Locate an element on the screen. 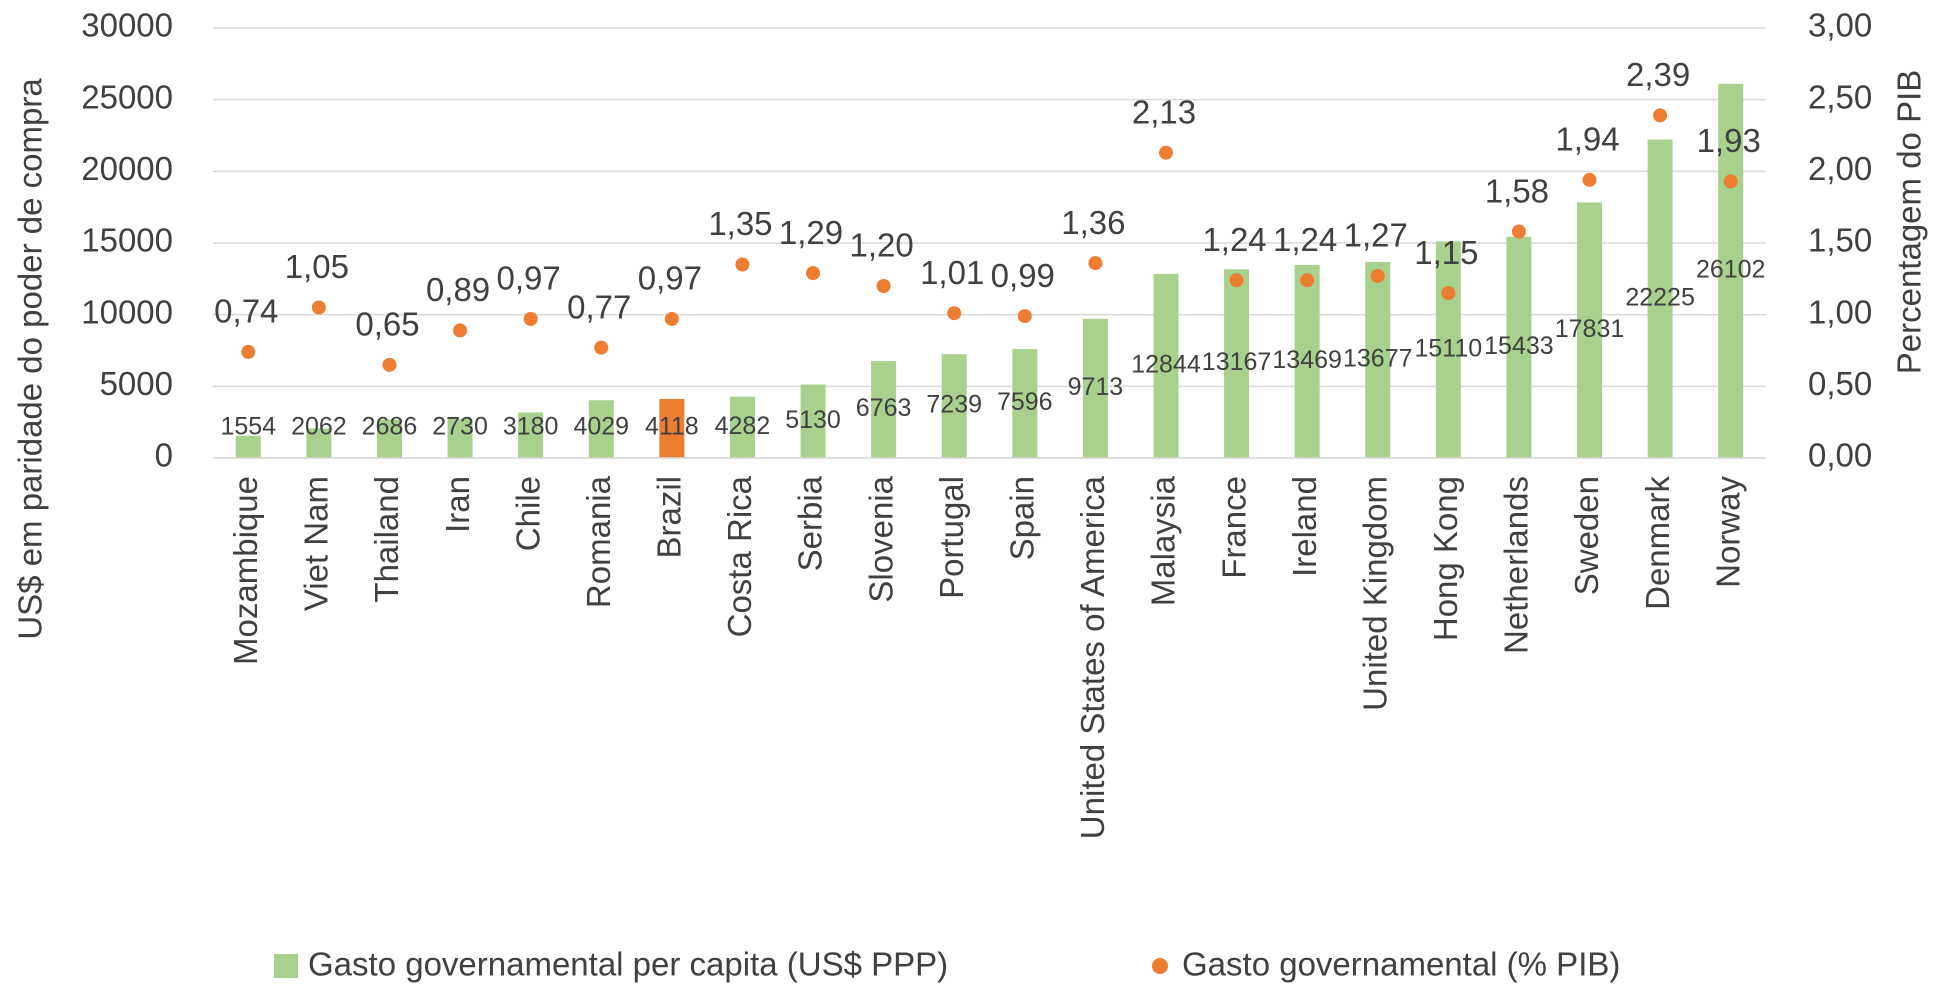 The height and width of the screenshot is (987, 1939). bar-value-label: 3180 is located at coordinates (531, 427).